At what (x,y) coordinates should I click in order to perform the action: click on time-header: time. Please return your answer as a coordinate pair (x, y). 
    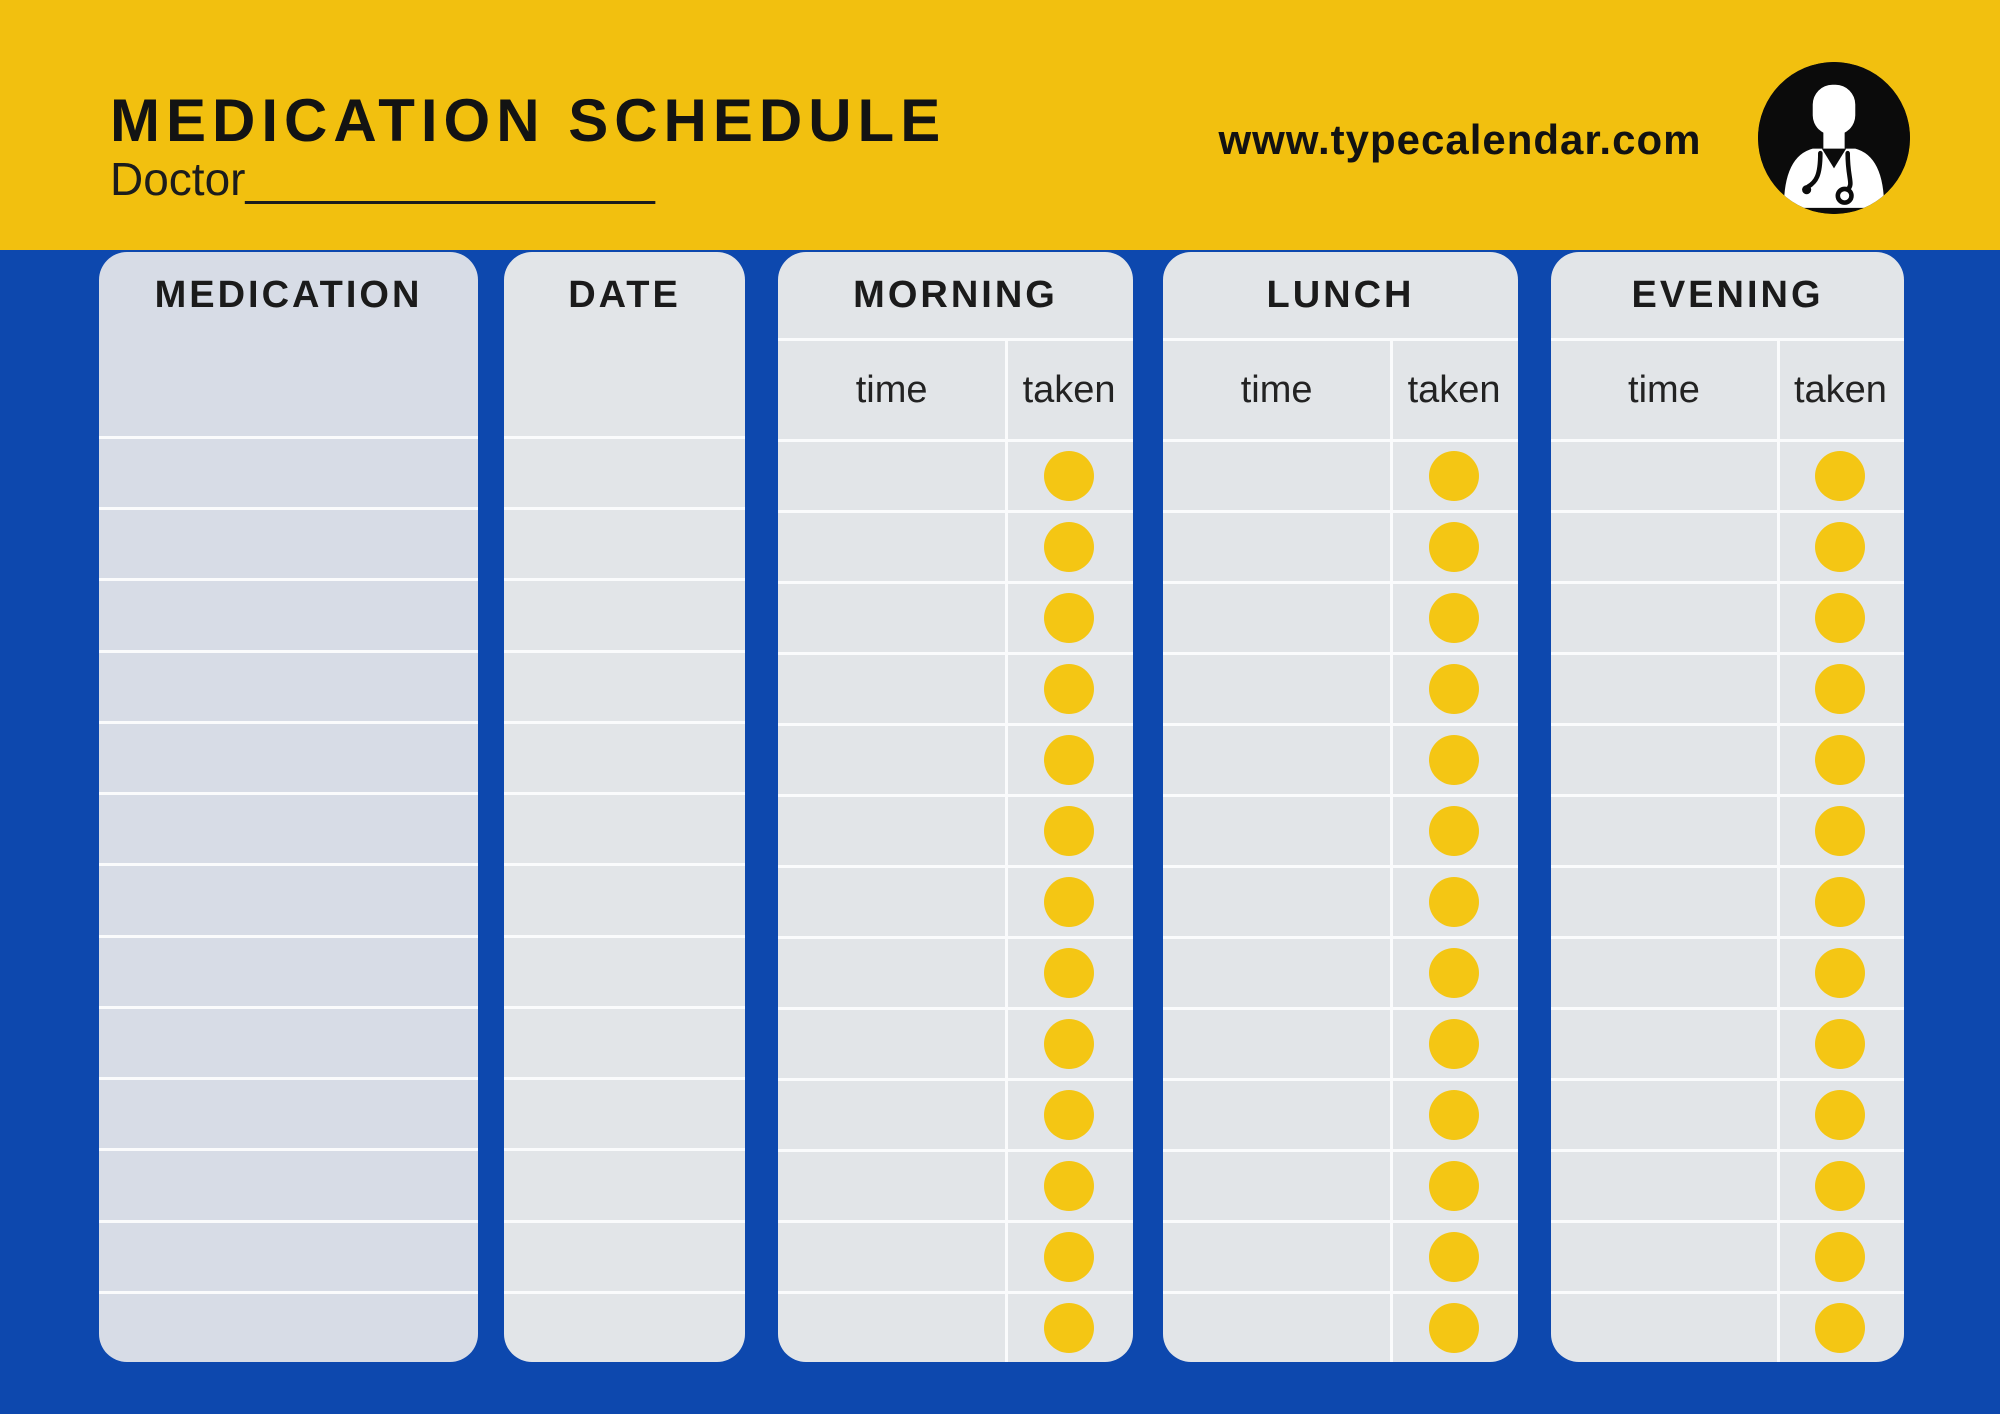
    Looking at the image, I should click on (1276, 389).